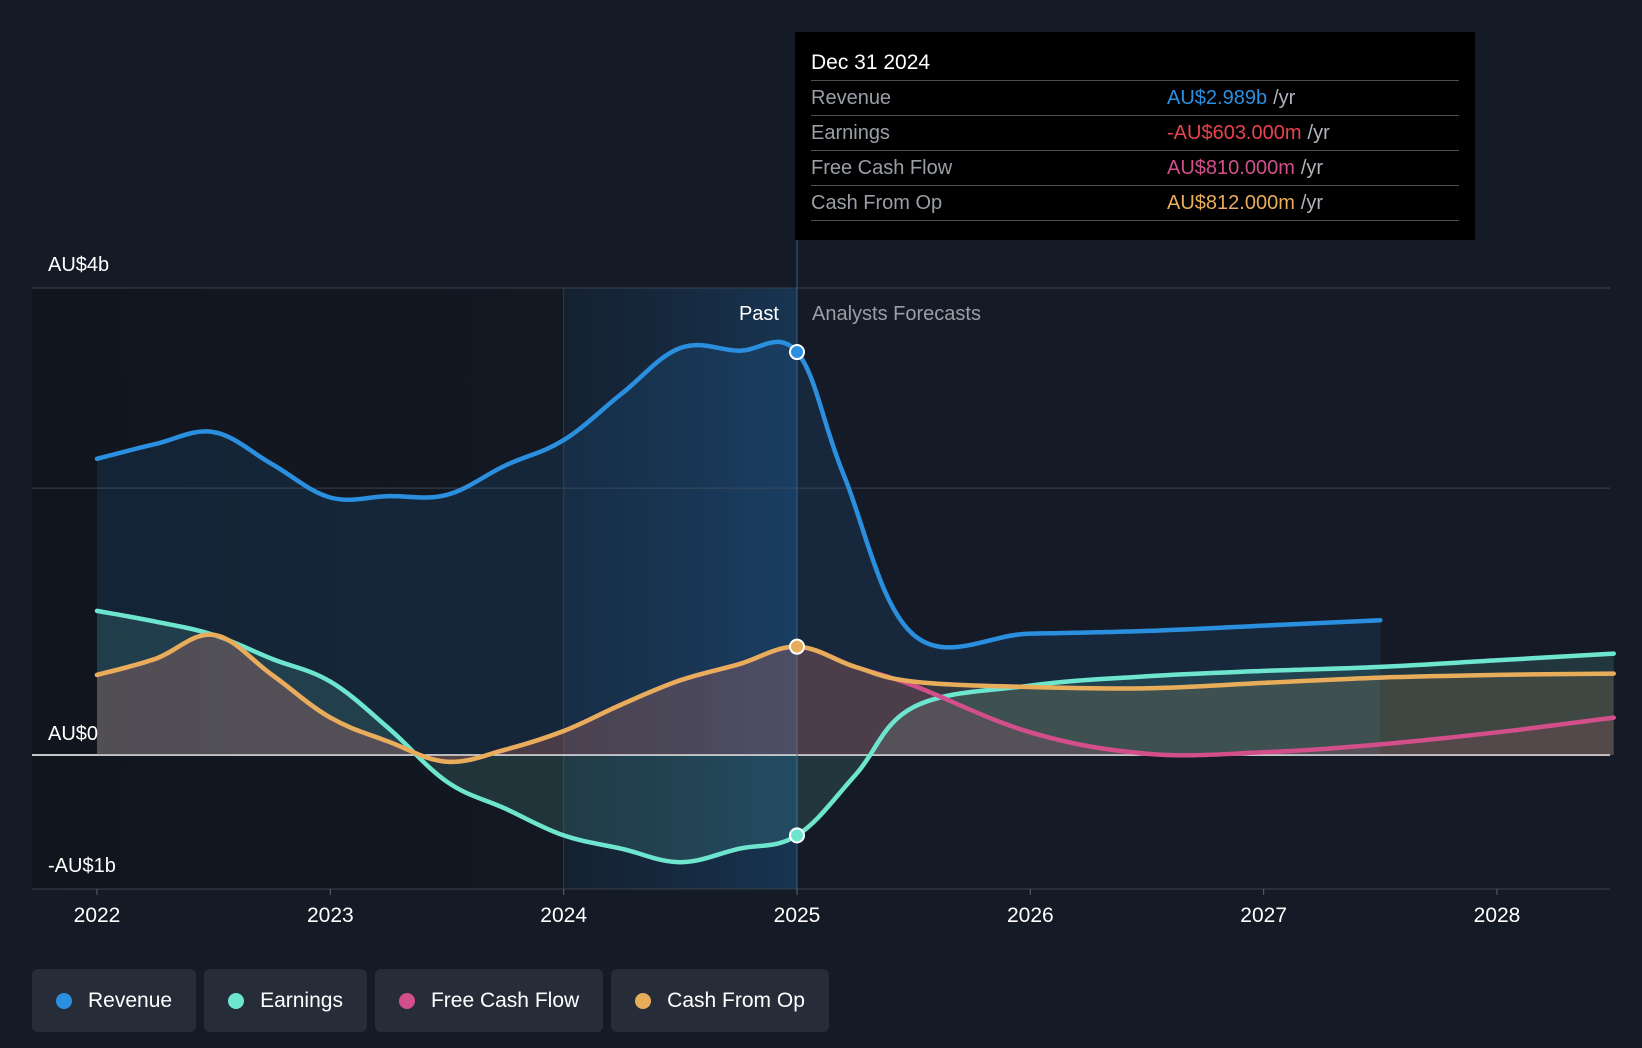  I want to click on tooltip-row-cash-from-op: Cash From Op AU$812.000m /yr, so click(1135, 203).